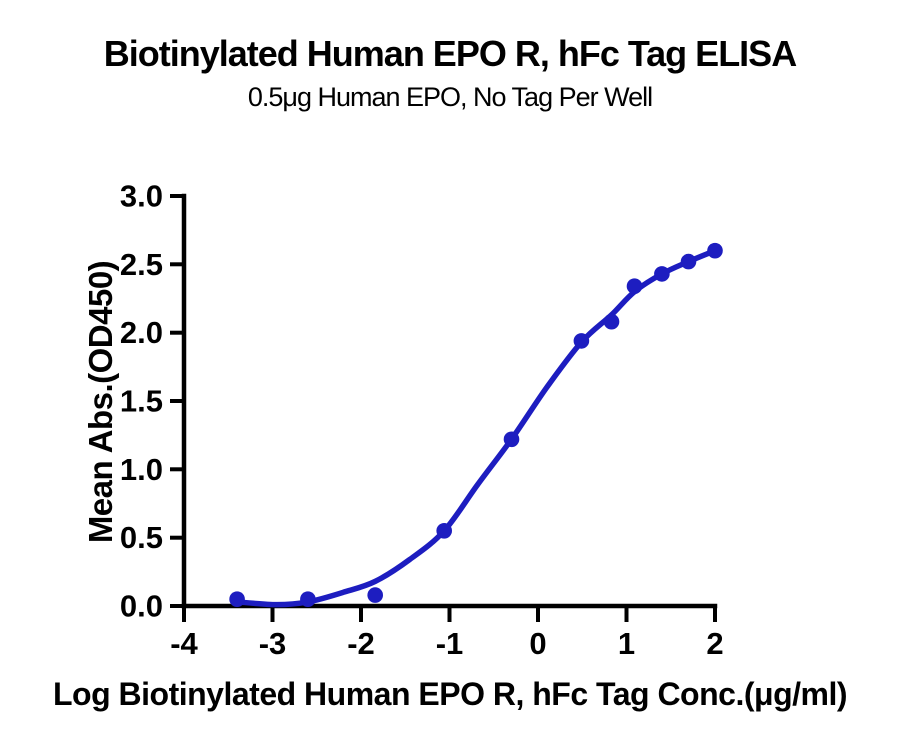 Image resolution: width=900 pixels, height=748 pixels. I want to click on y-tick-label: 1.5, so click(141, 401).